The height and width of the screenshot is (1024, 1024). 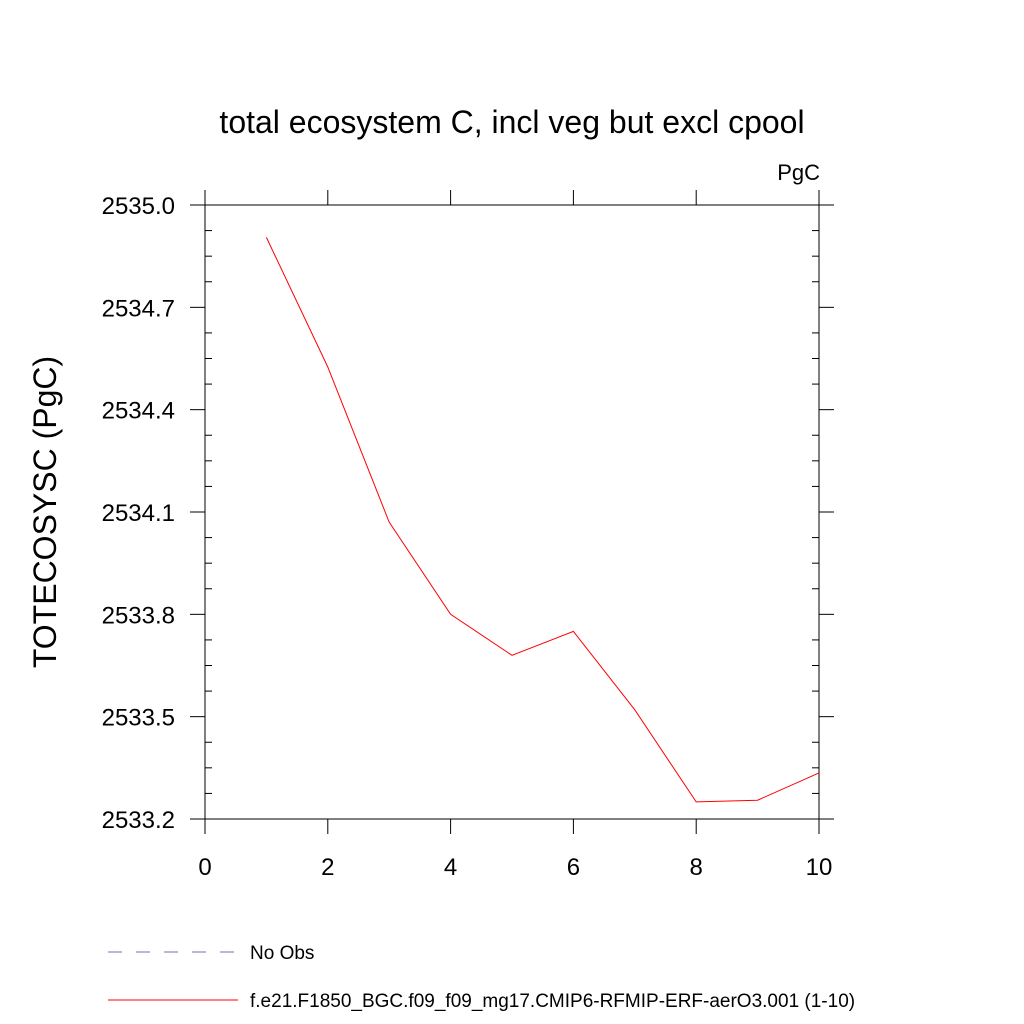 What do you see at coordinates (696, 867) in the screenshot?
I see `x-tick-label: 8` at bounding box center [696, 867].